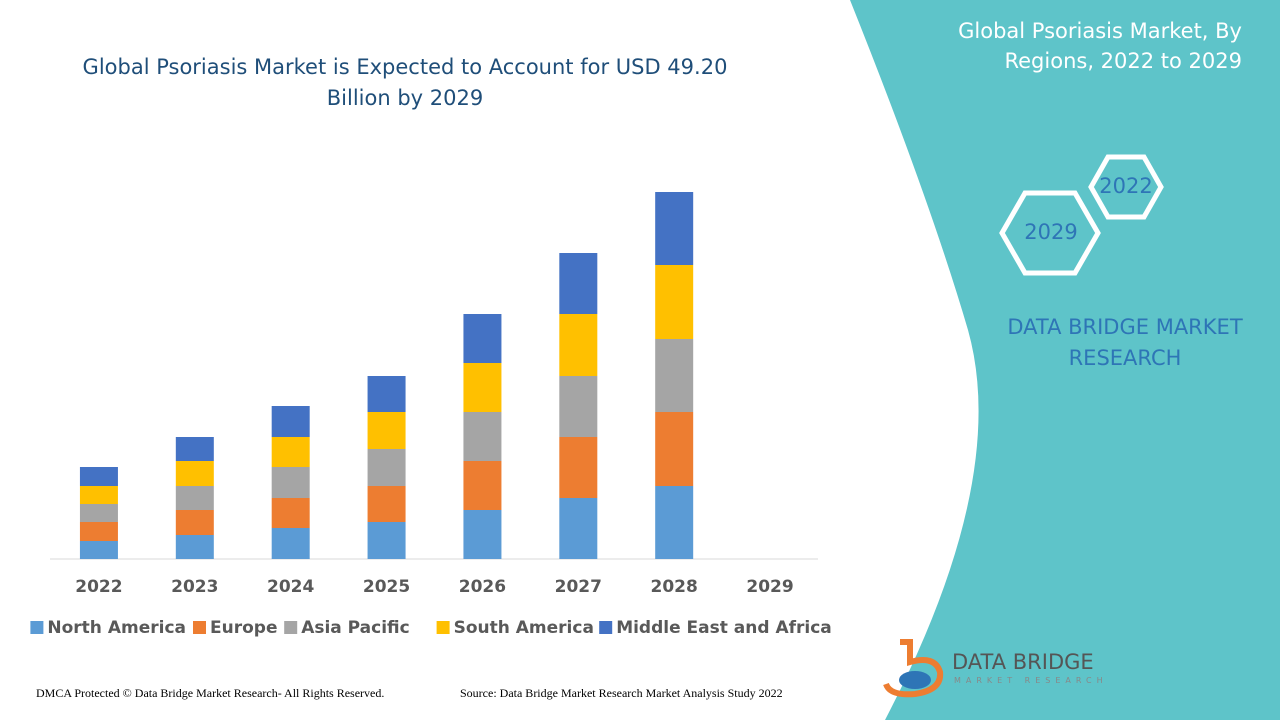 This screenshot has height=720, width=1280. I want to click on x-tick-label: 2023, so click(194, 587).